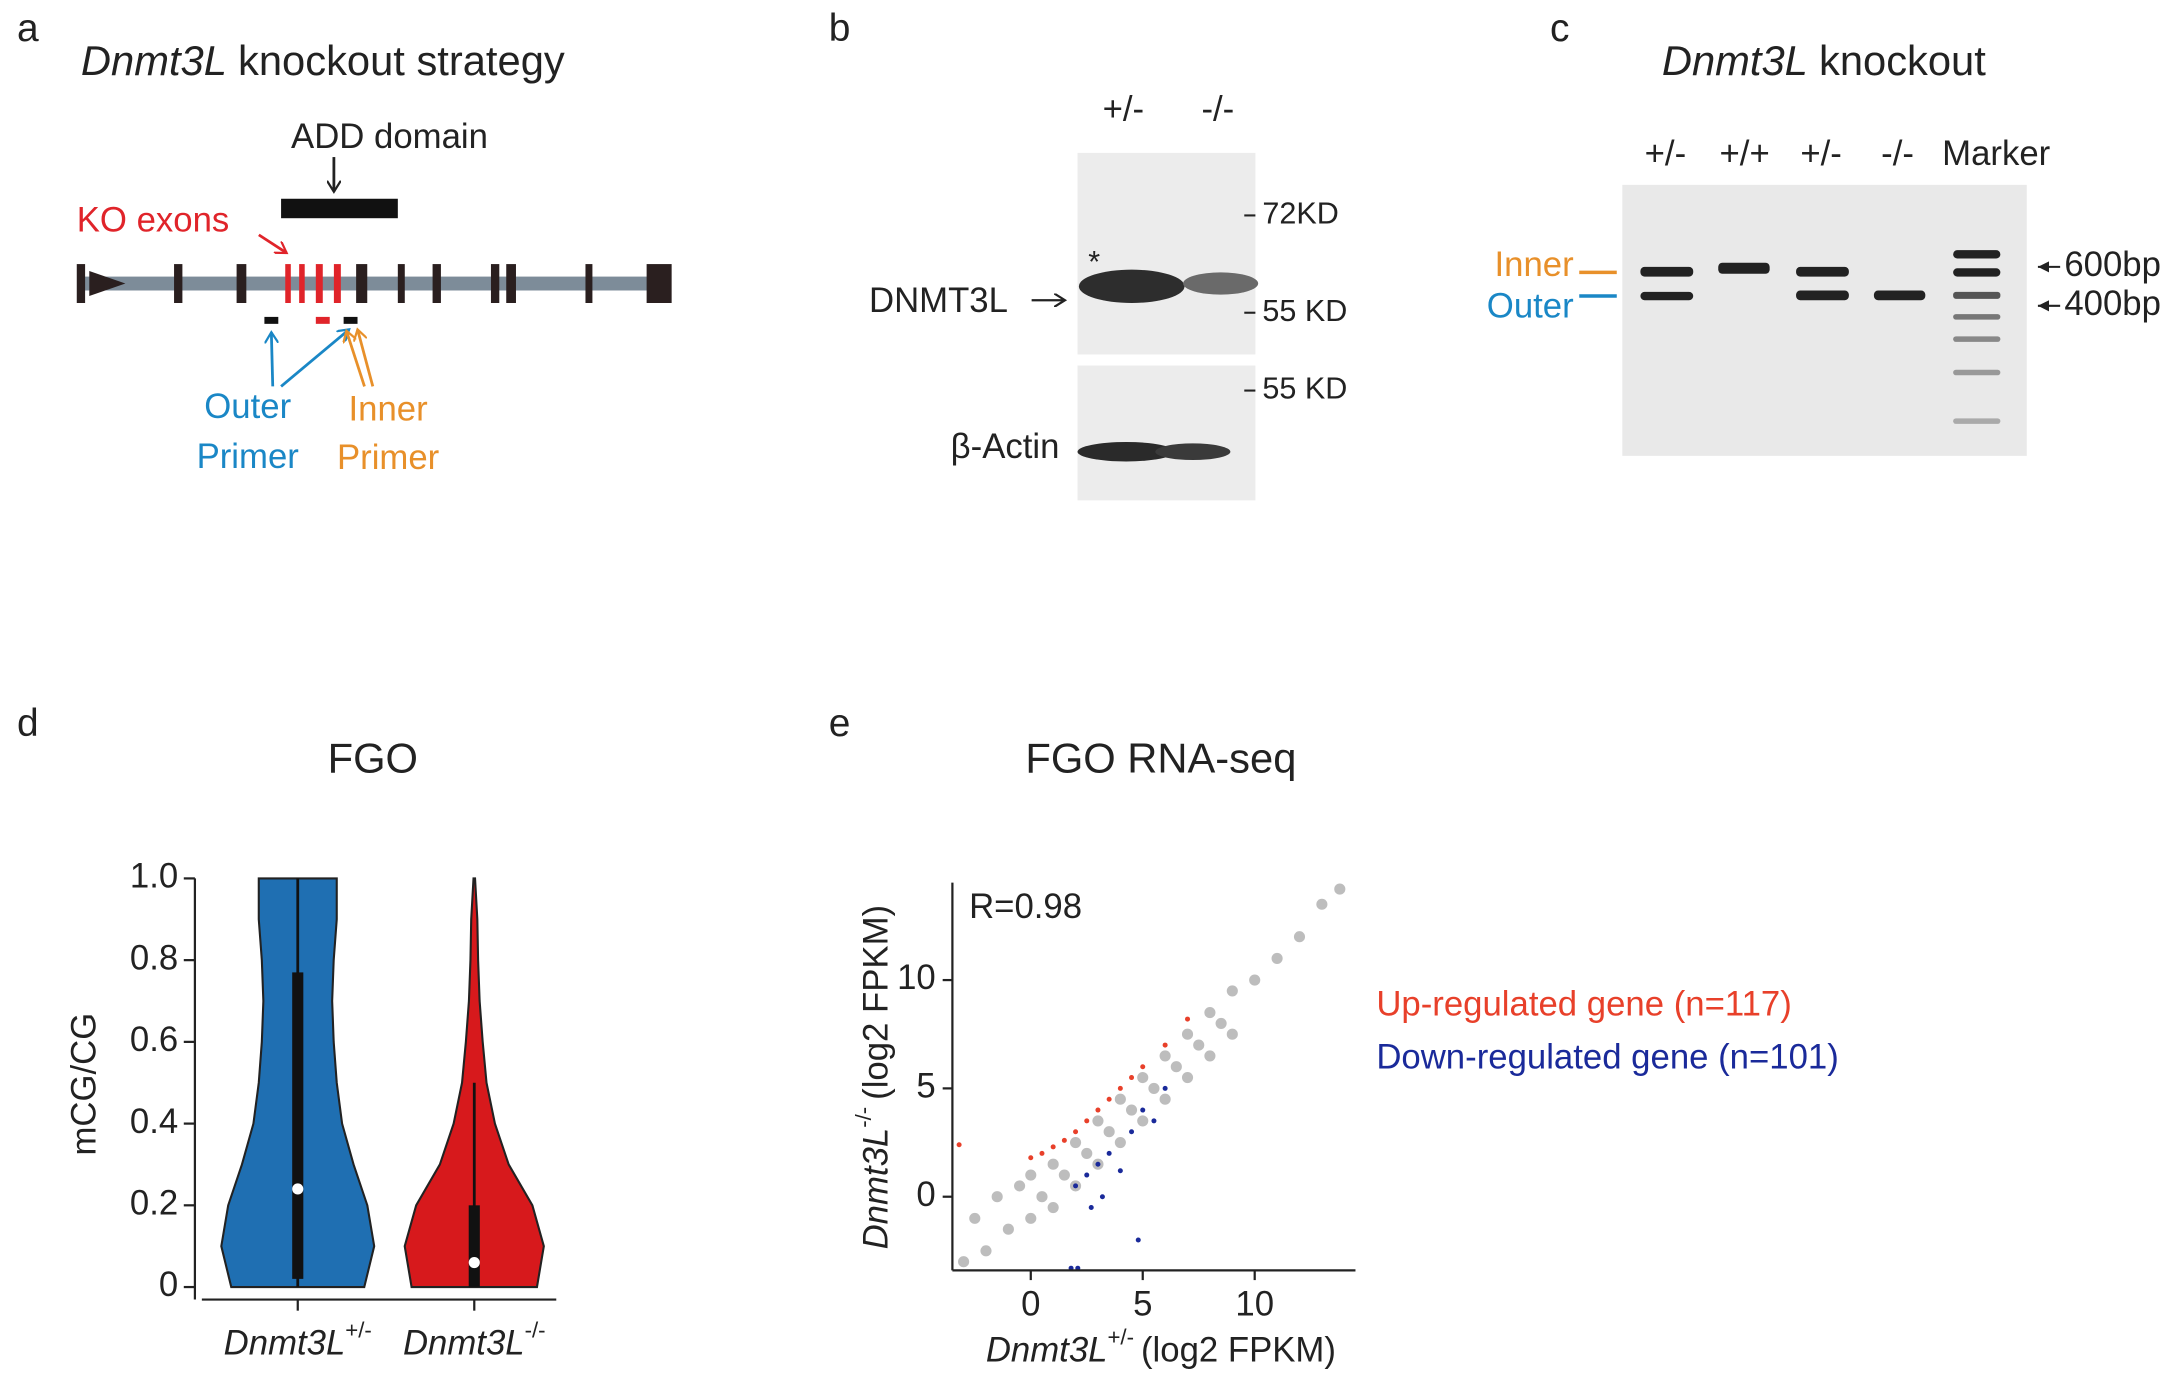 This screenshot has height=1376, width=2180. I want to click on annotation: R=0.98, so click(1025, 907).